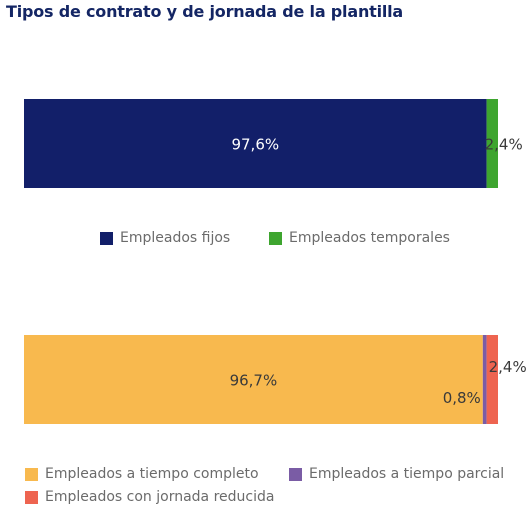 Image resolution: width=526 pixels, height=531 pixels. I want to click on legend-swatch-completo, so click(31, 474).